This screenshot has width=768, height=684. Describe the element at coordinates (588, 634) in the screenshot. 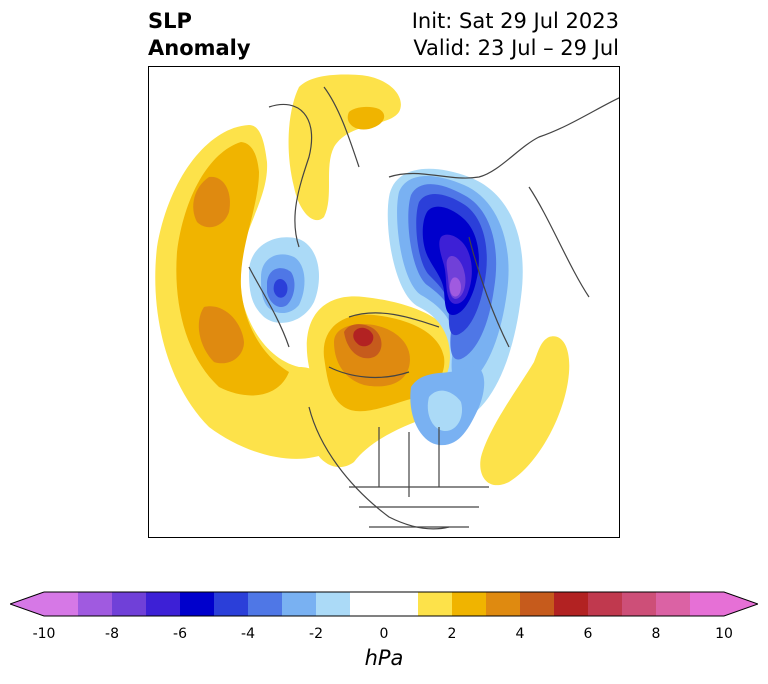

I see `colorbar-tick-label: 6` at that location.